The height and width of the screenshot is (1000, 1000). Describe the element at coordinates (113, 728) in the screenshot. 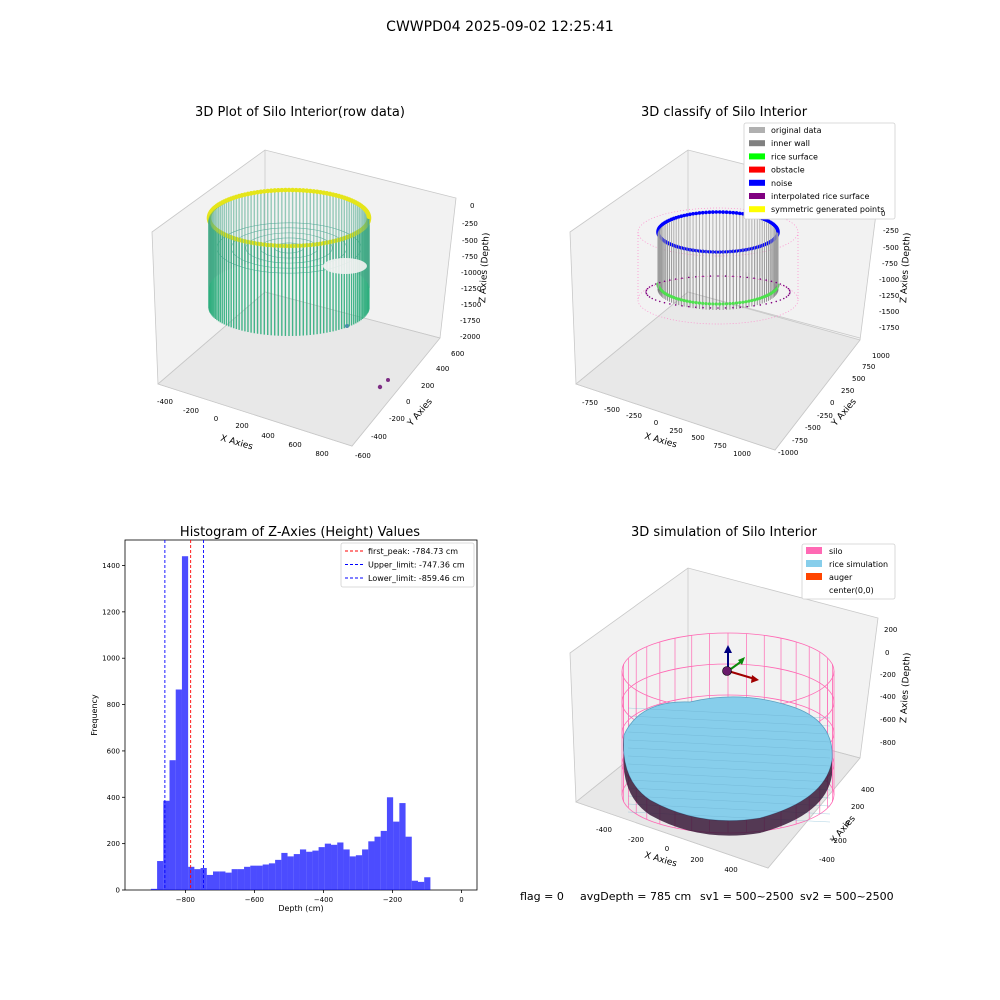

I see `histogram-y-ticks: 0 200 400 600 800 1000 1200 1400` at that location.